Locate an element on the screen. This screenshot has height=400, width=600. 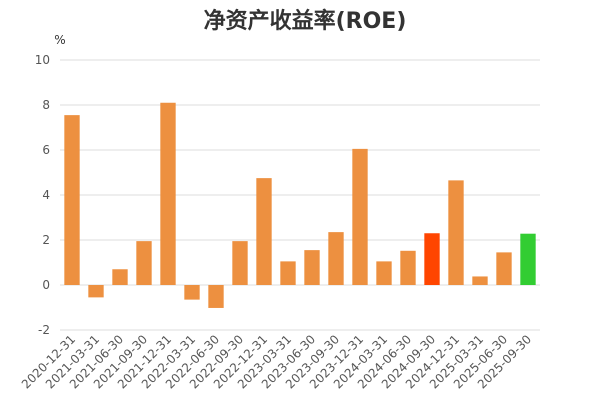
y-tick-label: 0 is located at coordinates (46, 285).